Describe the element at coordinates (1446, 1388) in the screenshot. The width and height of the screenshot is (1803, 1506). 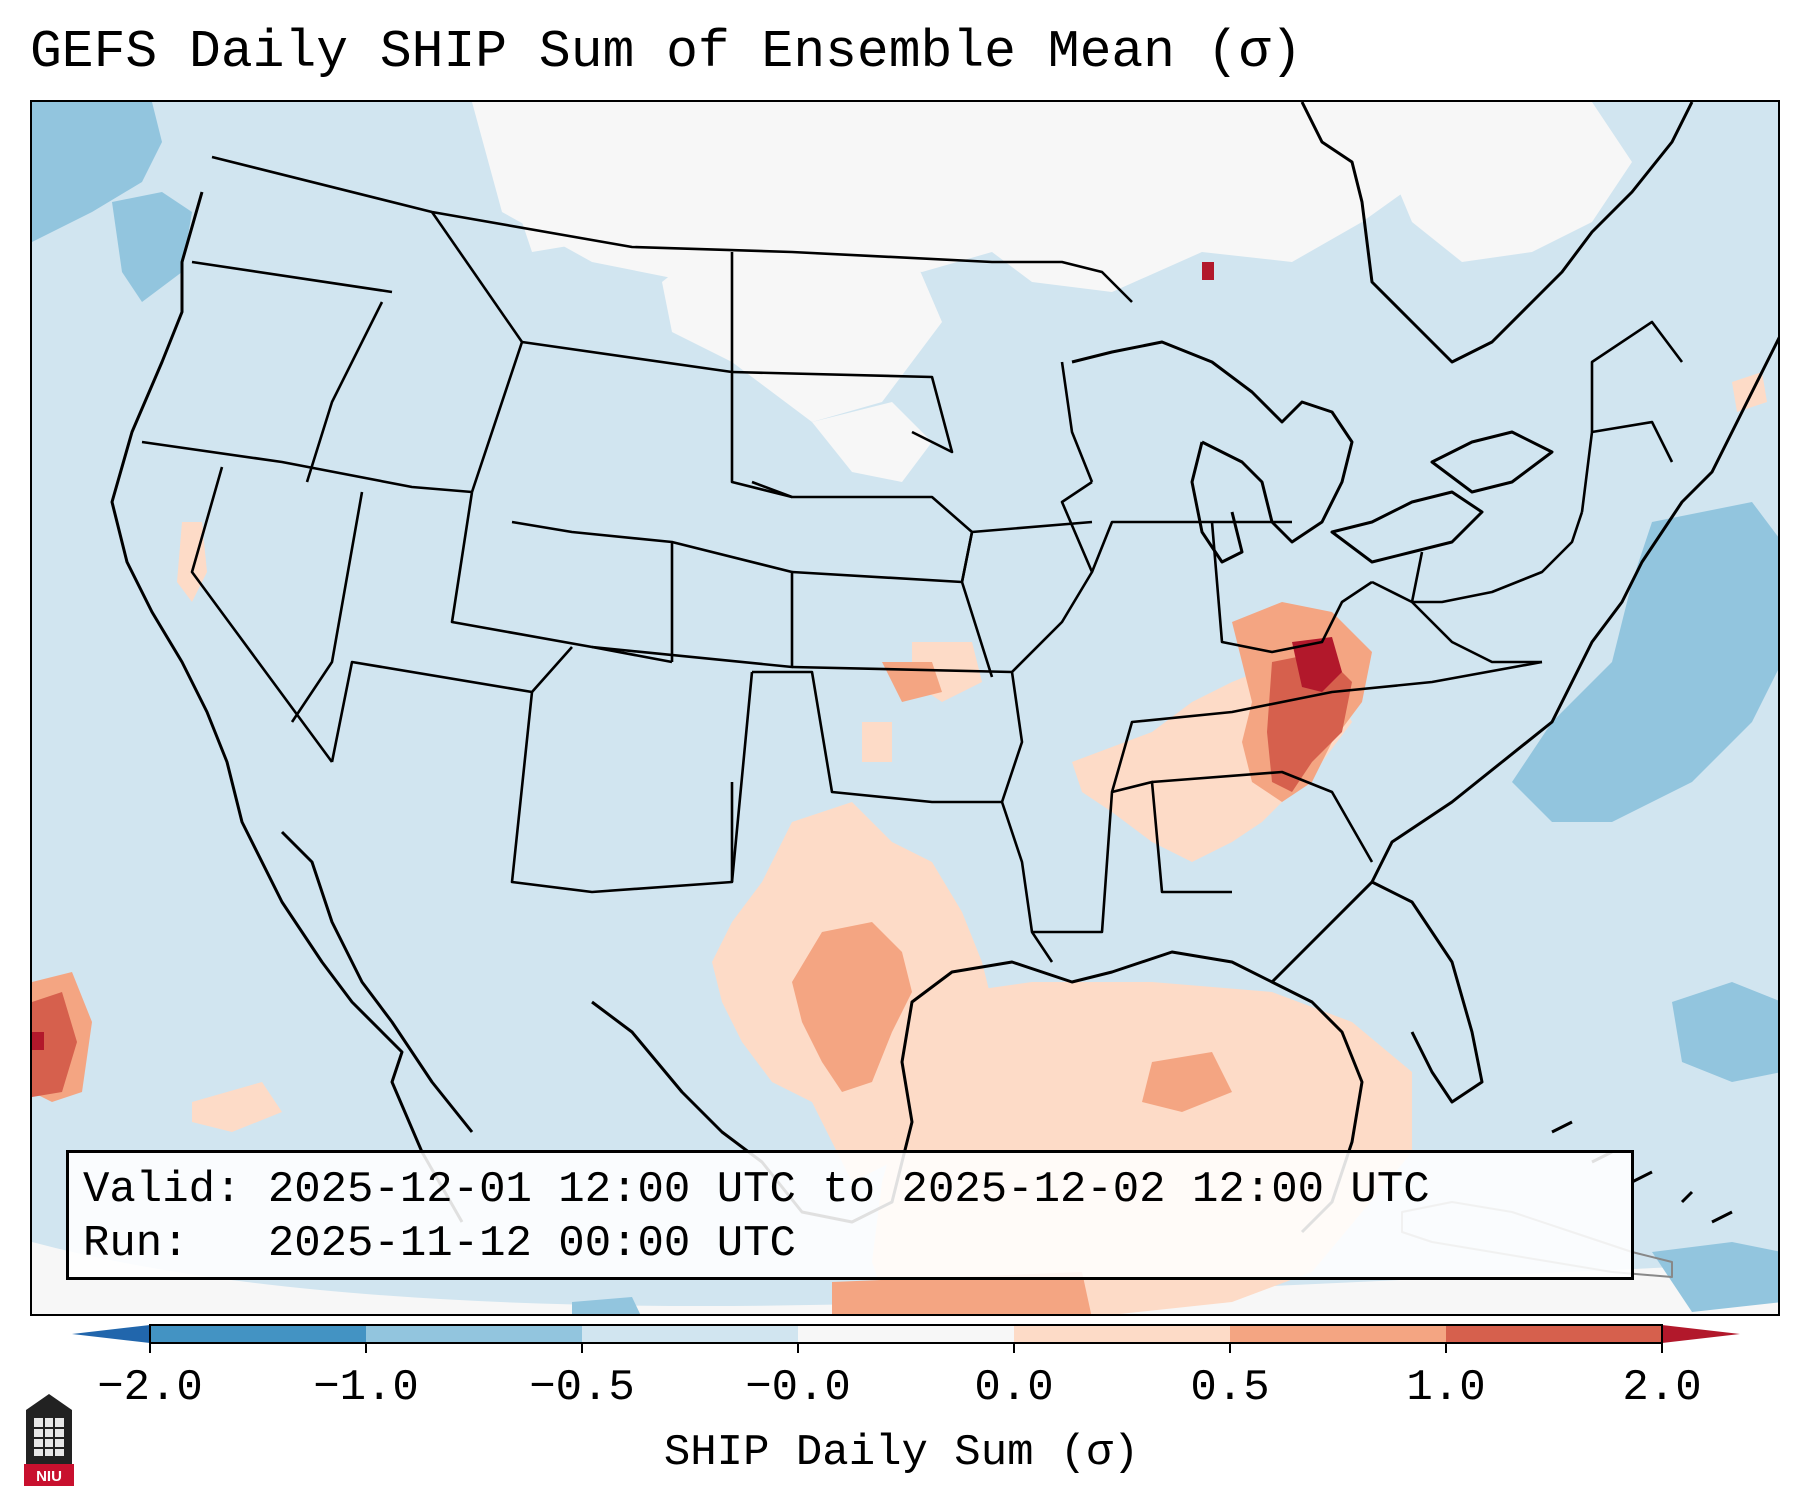
I see `colorbar-tick-label: 1.0` at that location.